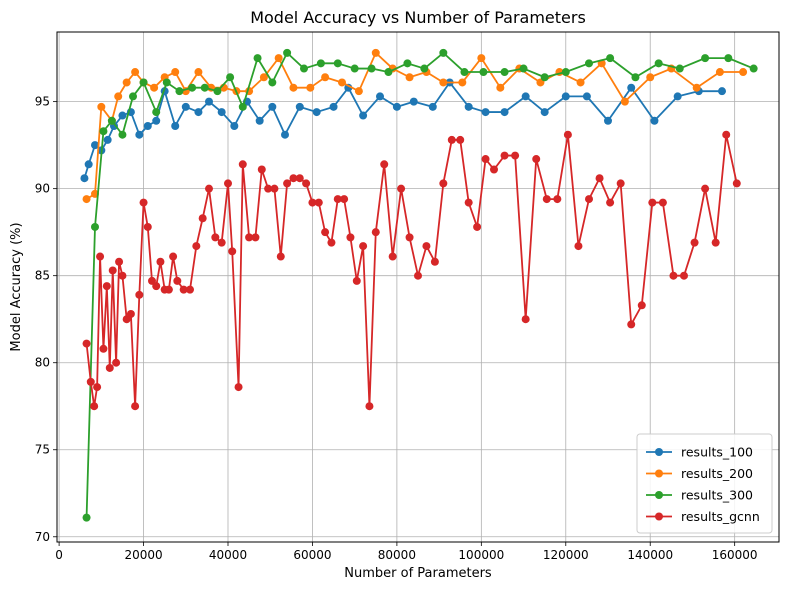 This screenshot has width=790, height=590. Describe the element at coordinates (566, 555) in the screenshot. I see `x-tick-label: 120000` at that location.